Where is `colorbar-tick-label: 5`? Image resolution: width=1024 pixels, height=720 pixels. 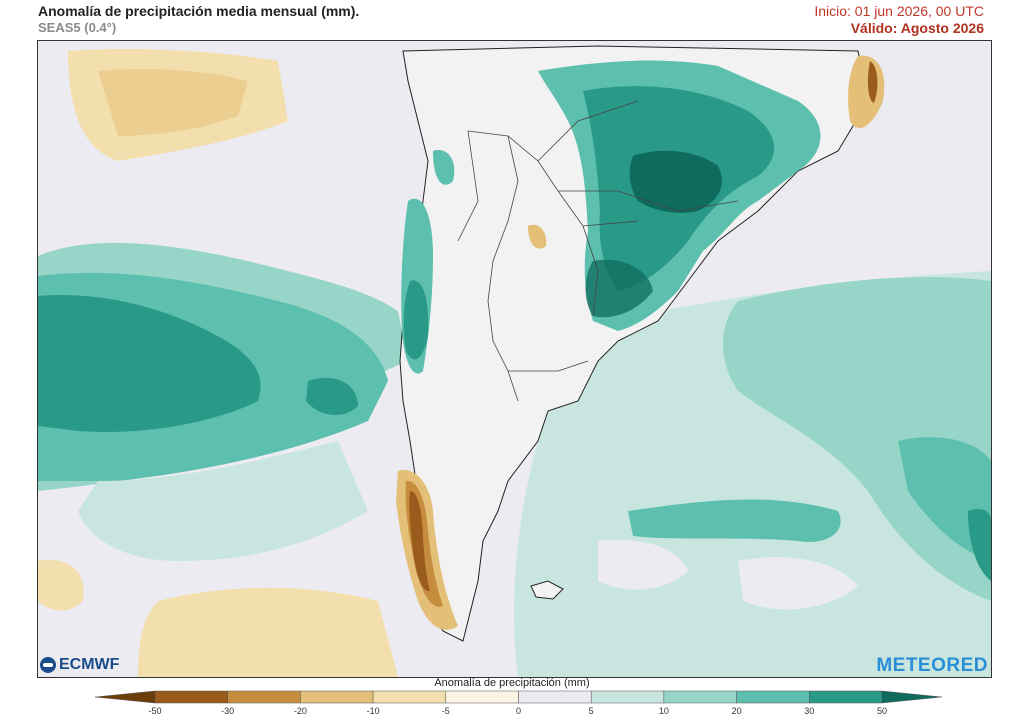
colorbar-tick-label: 5 is located at coordinates (591, 711).